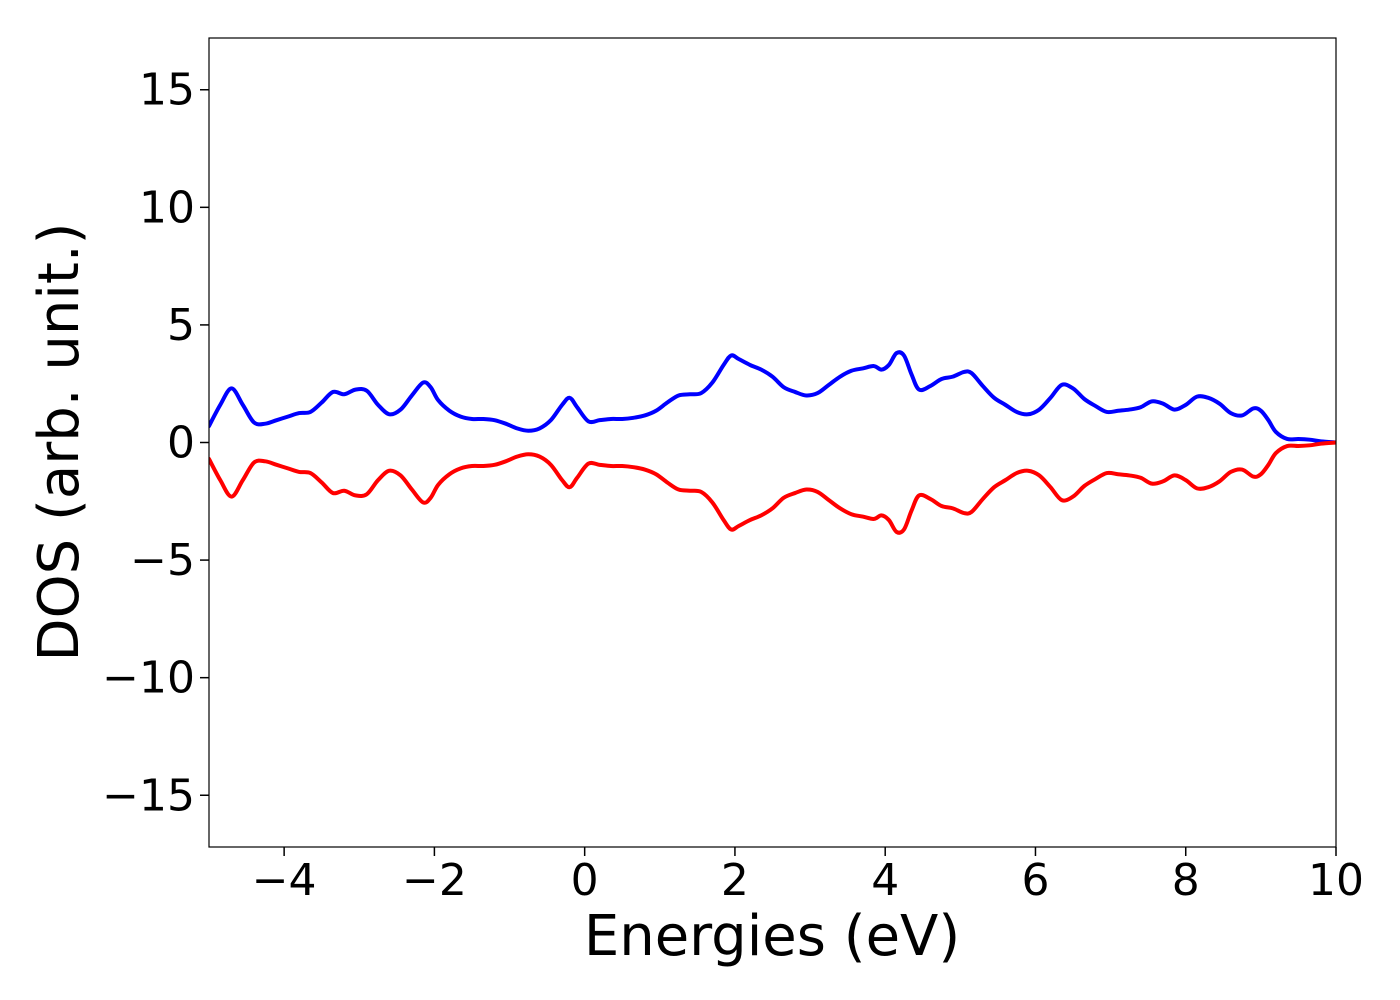  What do you see at coordinates (772, 936) in the screenshot?
I see `x-axis-title: Energies (eV)` at bounding box center [772, 936].